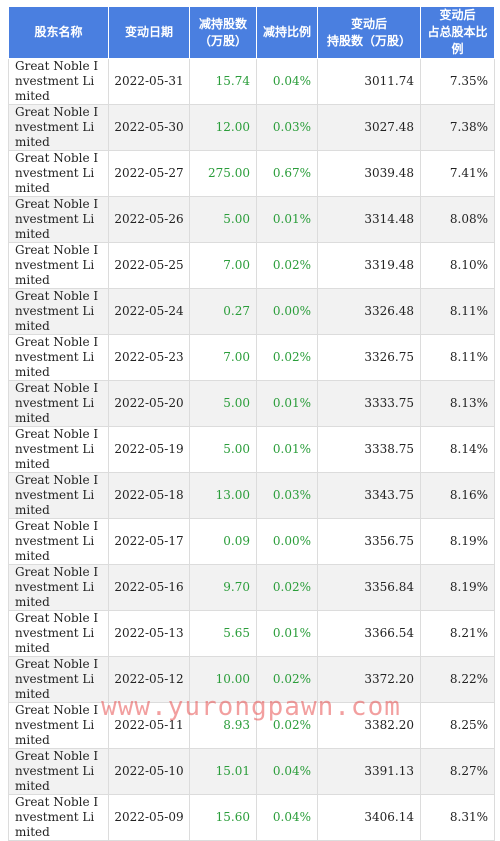  I want to click on cell-change-date: 2022-05-23, so click(149, 357).